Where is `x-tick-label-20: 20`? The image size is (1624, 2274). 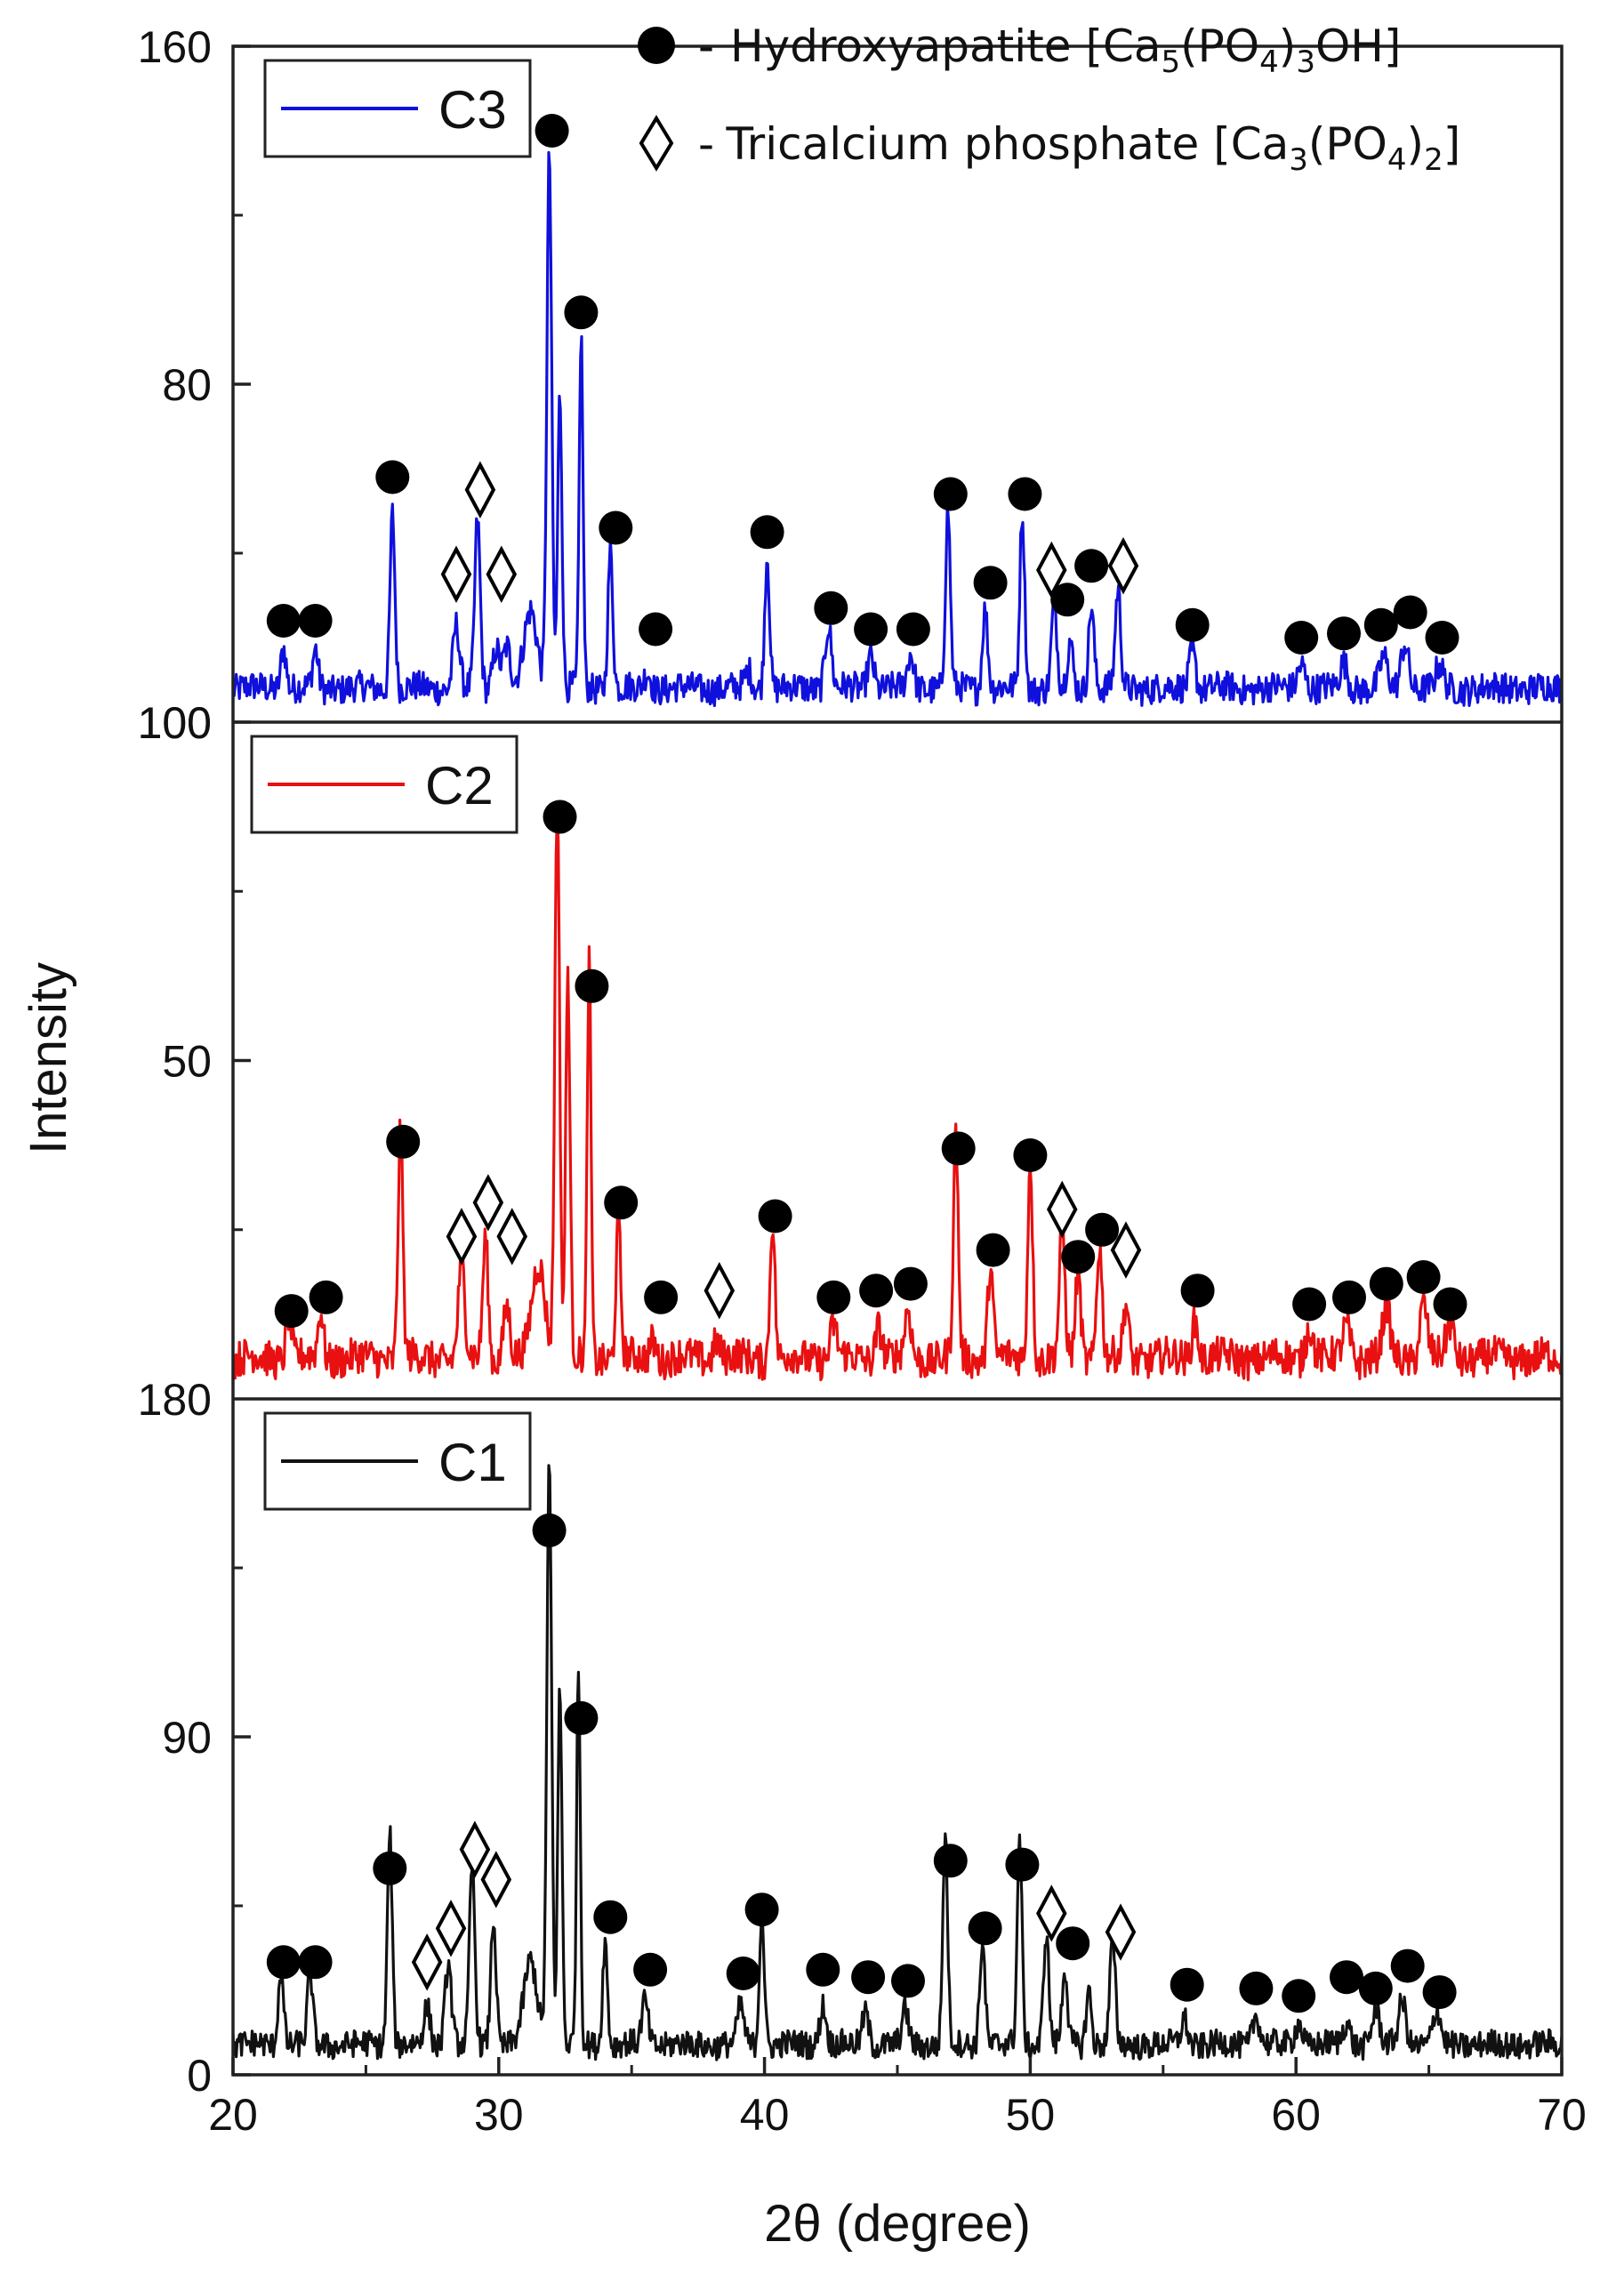 x-tick-label-20: 20 is located at coordinates (233, 2115).